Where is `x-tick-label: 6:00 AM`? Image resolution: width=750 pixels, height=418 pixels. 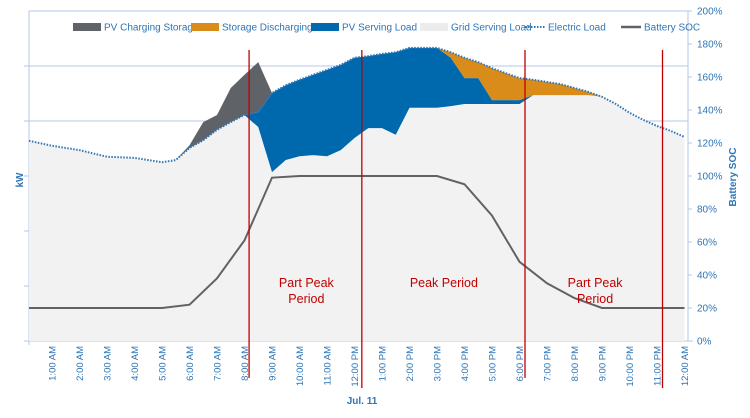 x-tick-label: 6:00 AM is located at coordinates (190, 363).